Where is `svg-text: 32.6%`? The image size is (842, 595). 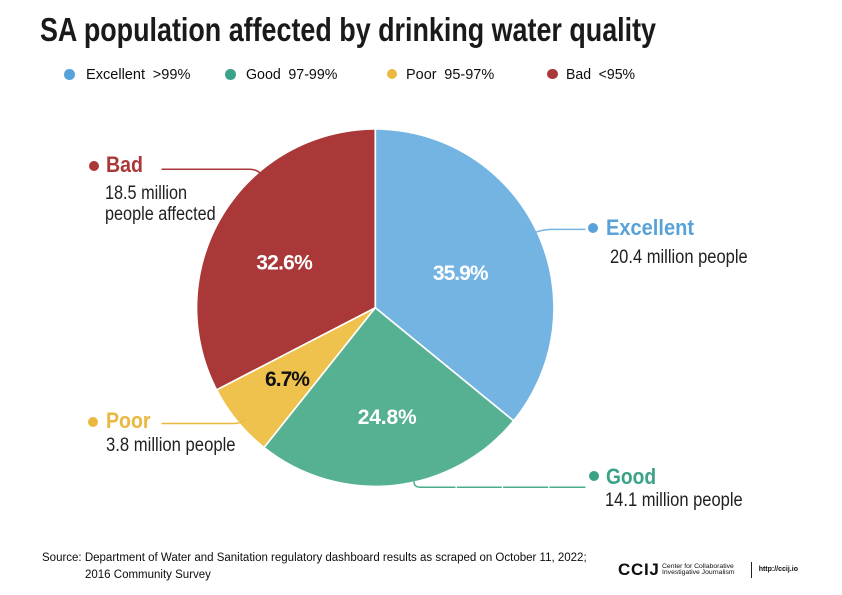 svg-text: 32.6% is located at coordinates (284, 262).